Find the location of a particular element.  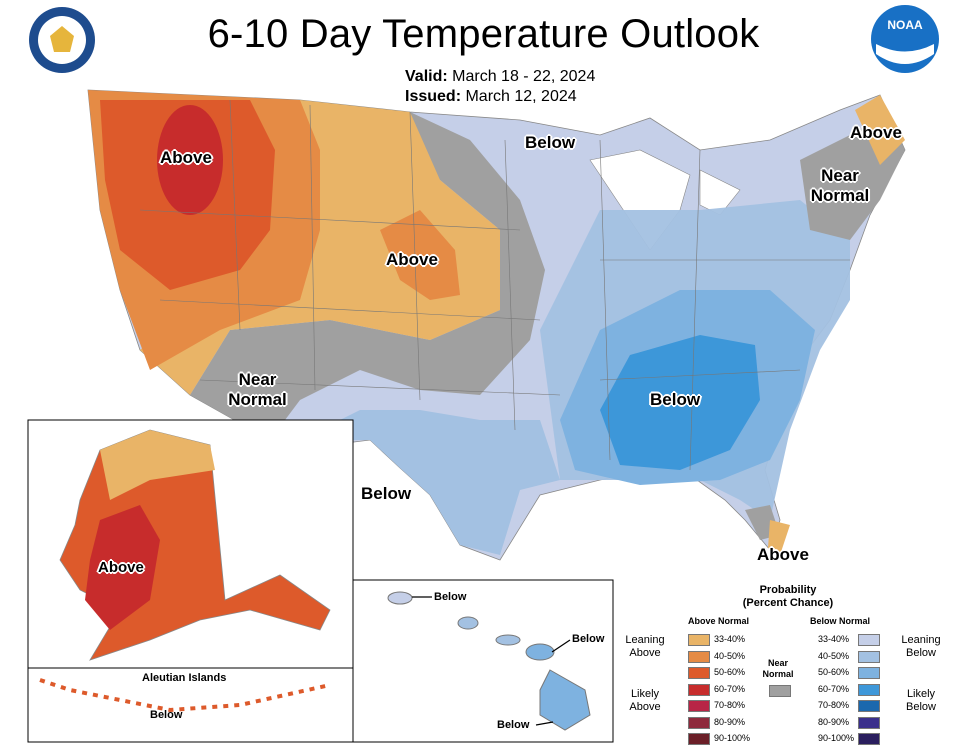

valid-date: March 18 - 22, 2024 is located at coordinates (524, 76).